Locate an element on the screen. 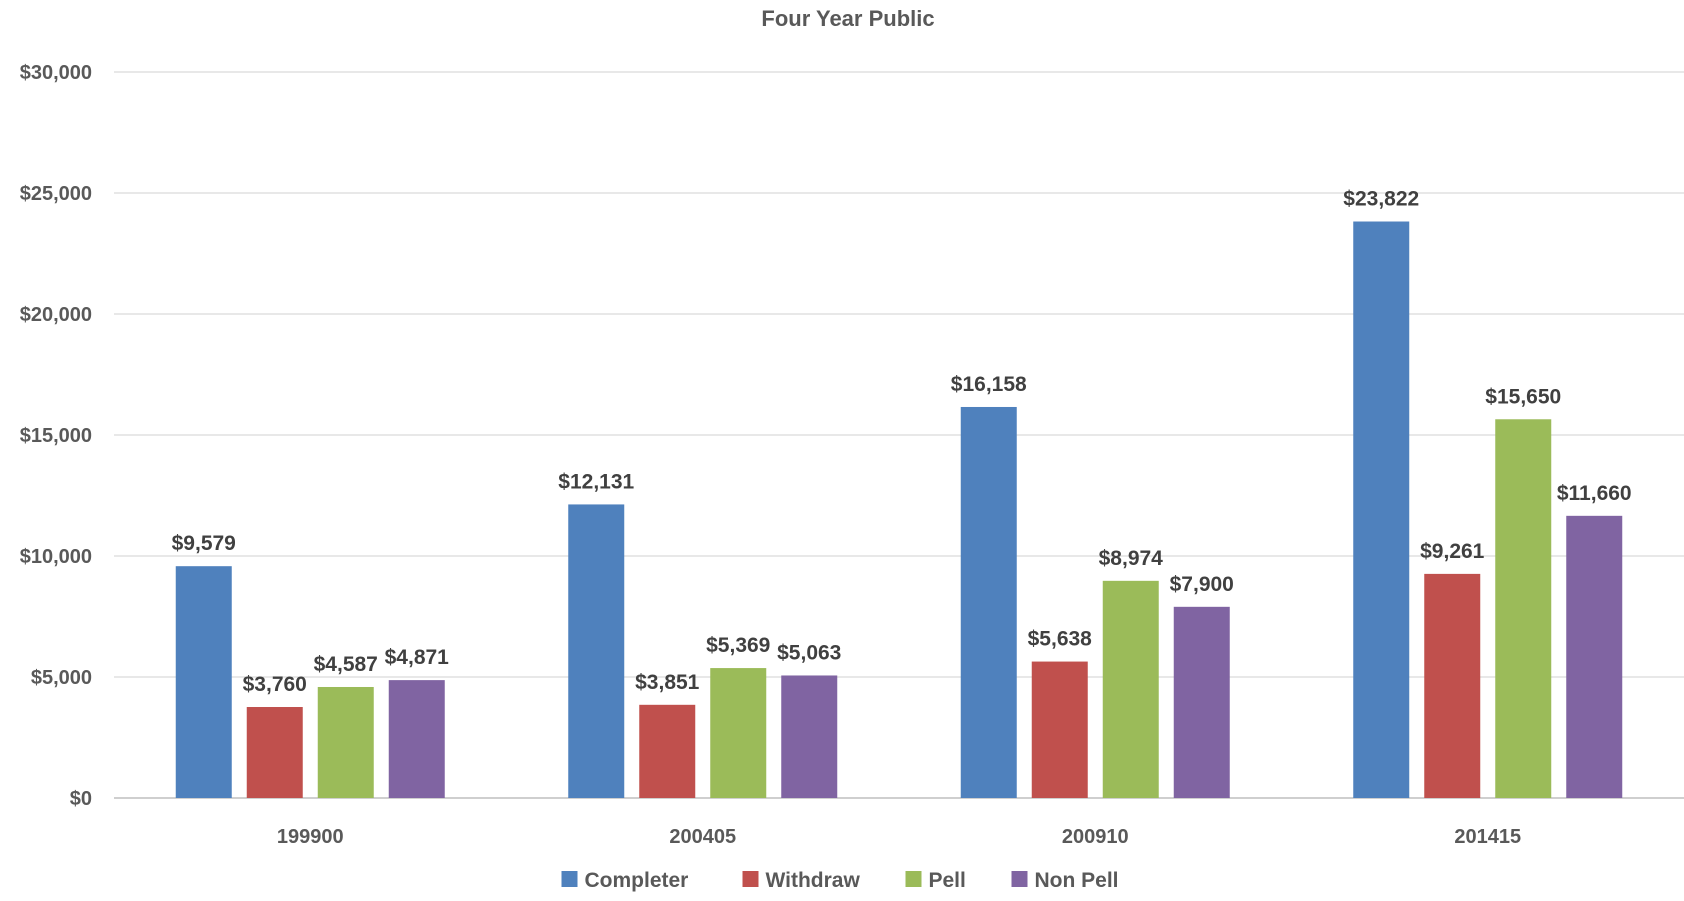 The width and height of the screenshot is (1684, 901). x-category-label: 199900 is located at coordinates (310, 837).